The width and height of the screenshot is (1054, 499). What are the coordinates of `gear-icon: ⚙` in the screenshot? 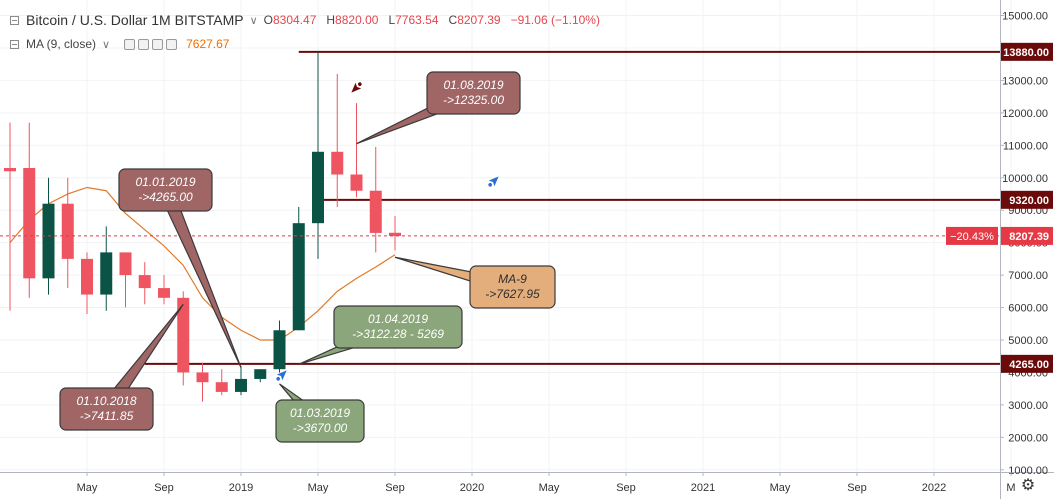 It's located at (1028, 485).